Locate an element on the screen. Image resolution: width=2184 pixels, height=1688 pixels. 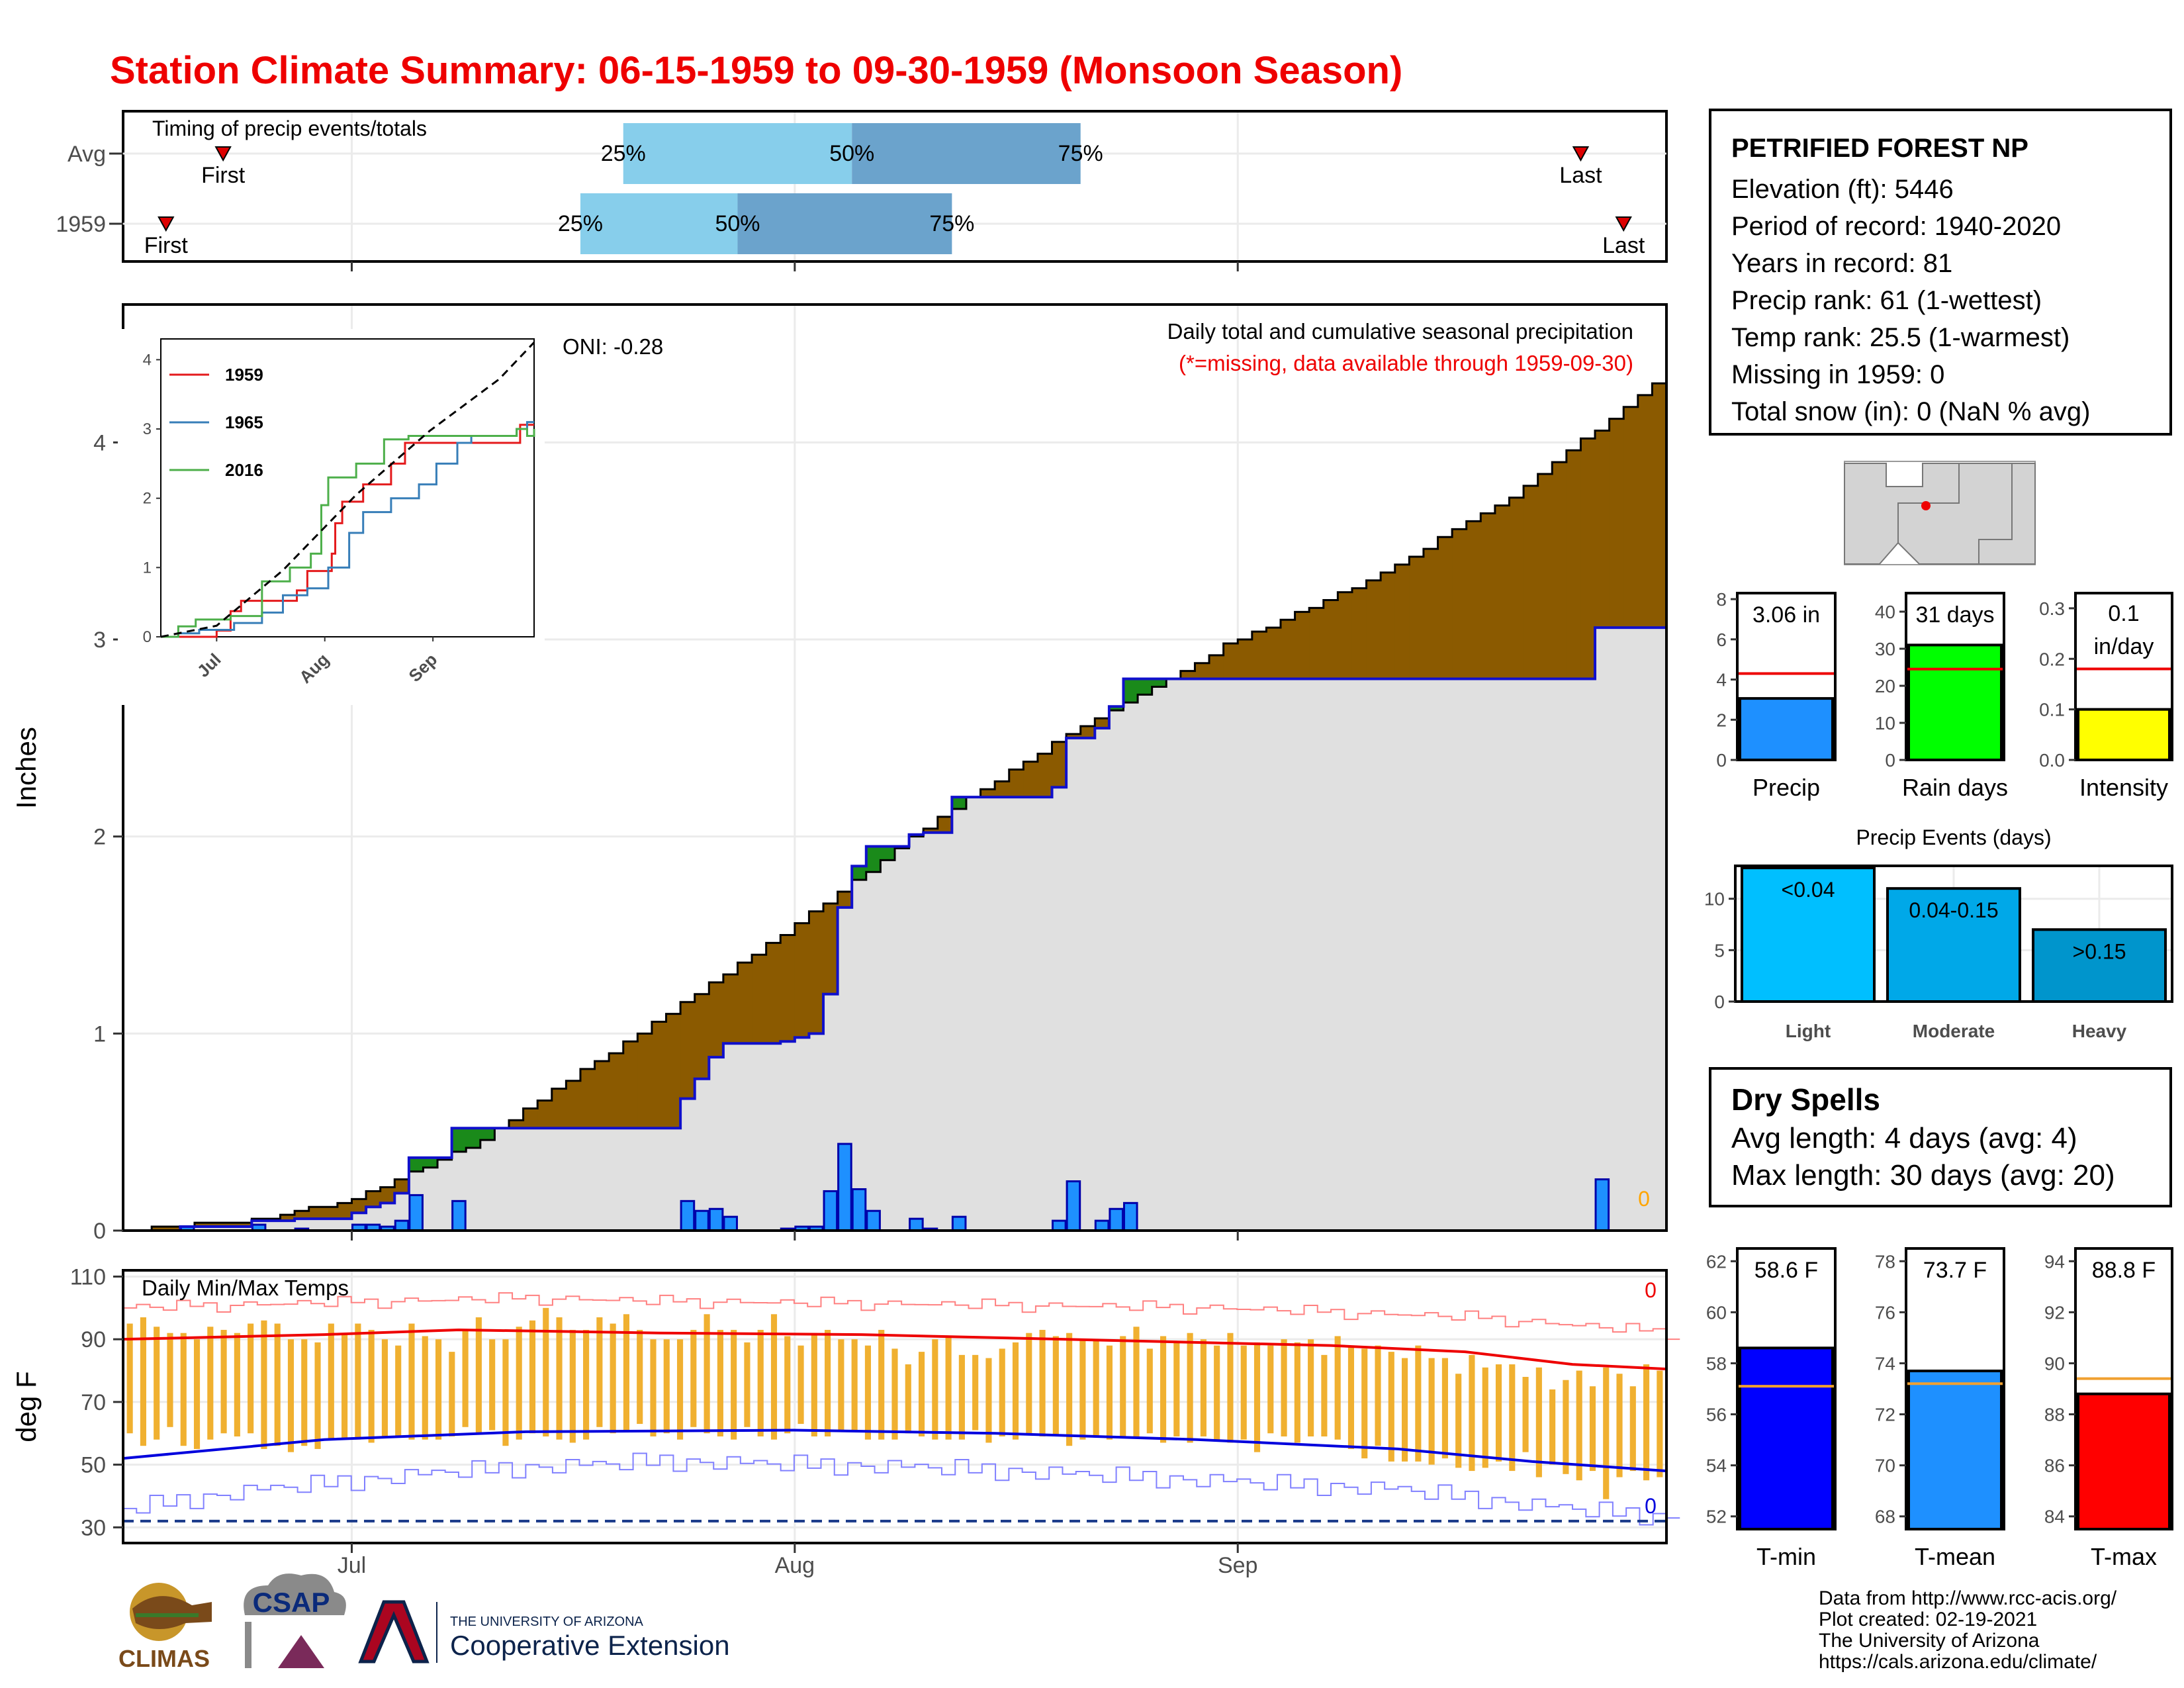
record-max-line is located at coordinates (901, 1316).